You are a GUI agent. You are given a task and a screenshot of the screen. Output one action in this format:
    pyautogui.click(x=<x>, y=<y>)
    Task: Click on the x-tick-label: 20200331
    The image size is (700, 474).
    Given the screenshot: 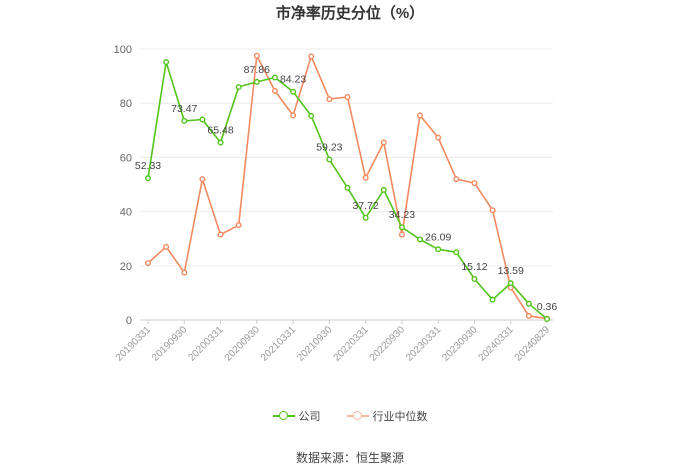 What is the action you would take?
    pyautogui.click(x=206, y=344)
    